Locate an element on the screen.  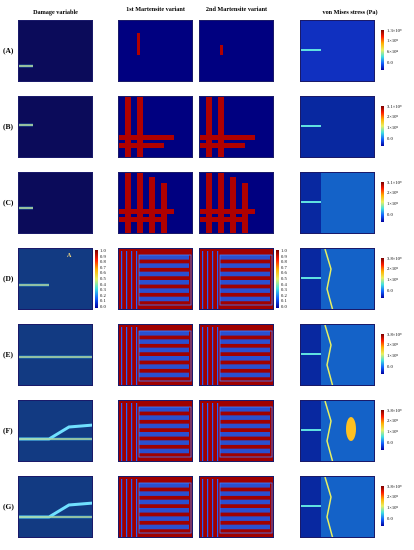
header-damage-variable: Damage variable is located at coordinates (55, 12).